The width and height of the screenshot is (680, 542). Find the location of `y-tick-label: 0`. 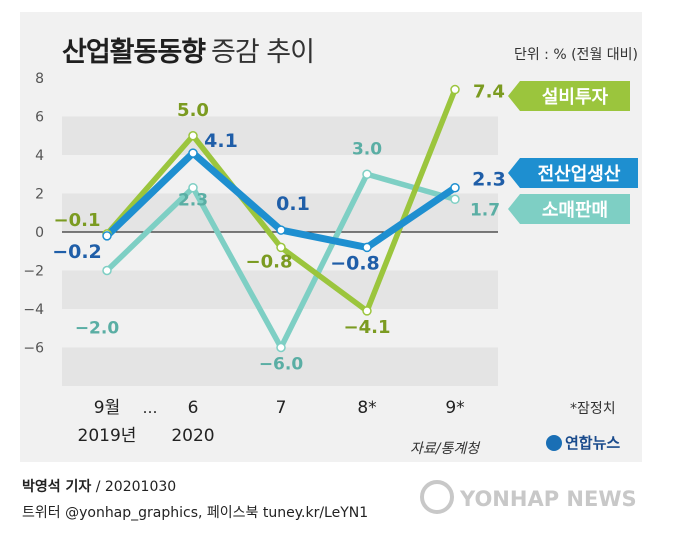

y-tick-label: 0 is located at coordinates (39, 233).